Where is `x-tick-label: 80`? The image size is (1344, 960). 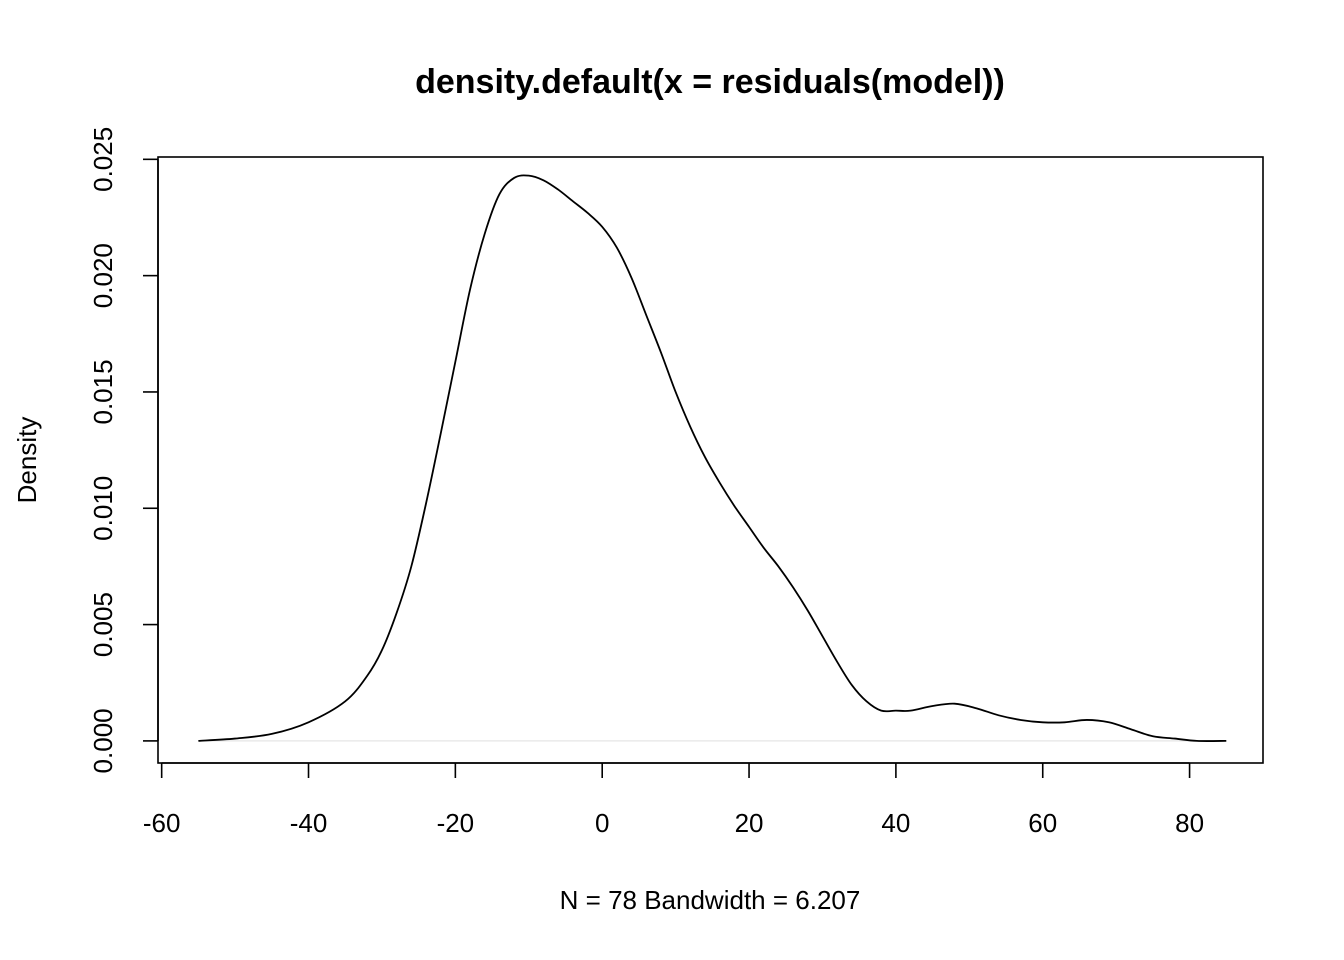
x-tick-label: 80 is located at coordinates (1189, 823).